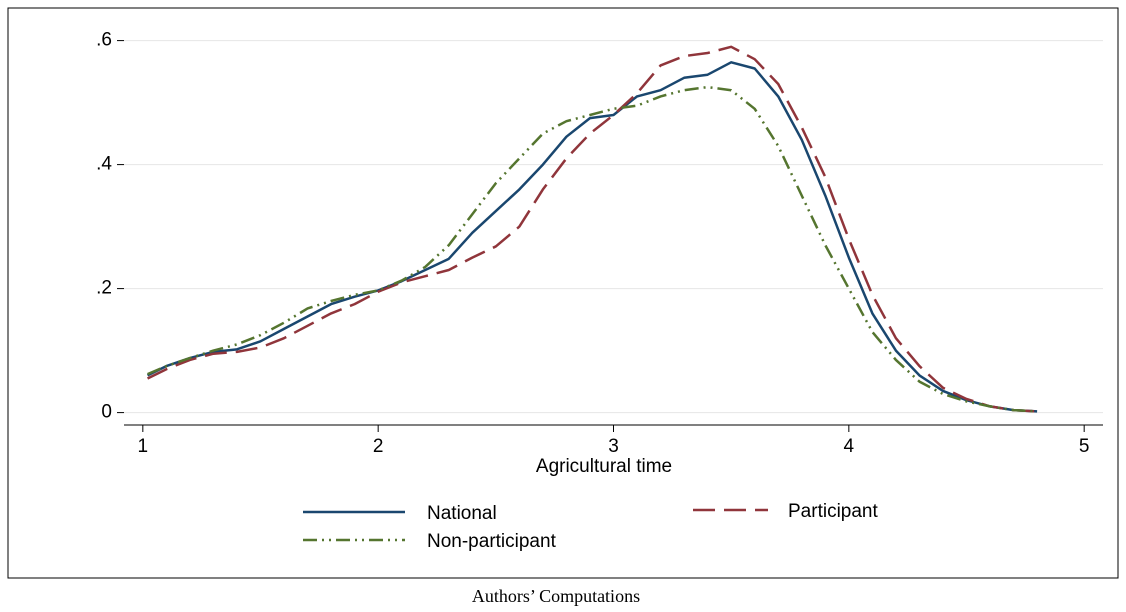  Describe the element at coordinates (833, 511) in the screenshot. I see `legend-label: Participant` at that location.